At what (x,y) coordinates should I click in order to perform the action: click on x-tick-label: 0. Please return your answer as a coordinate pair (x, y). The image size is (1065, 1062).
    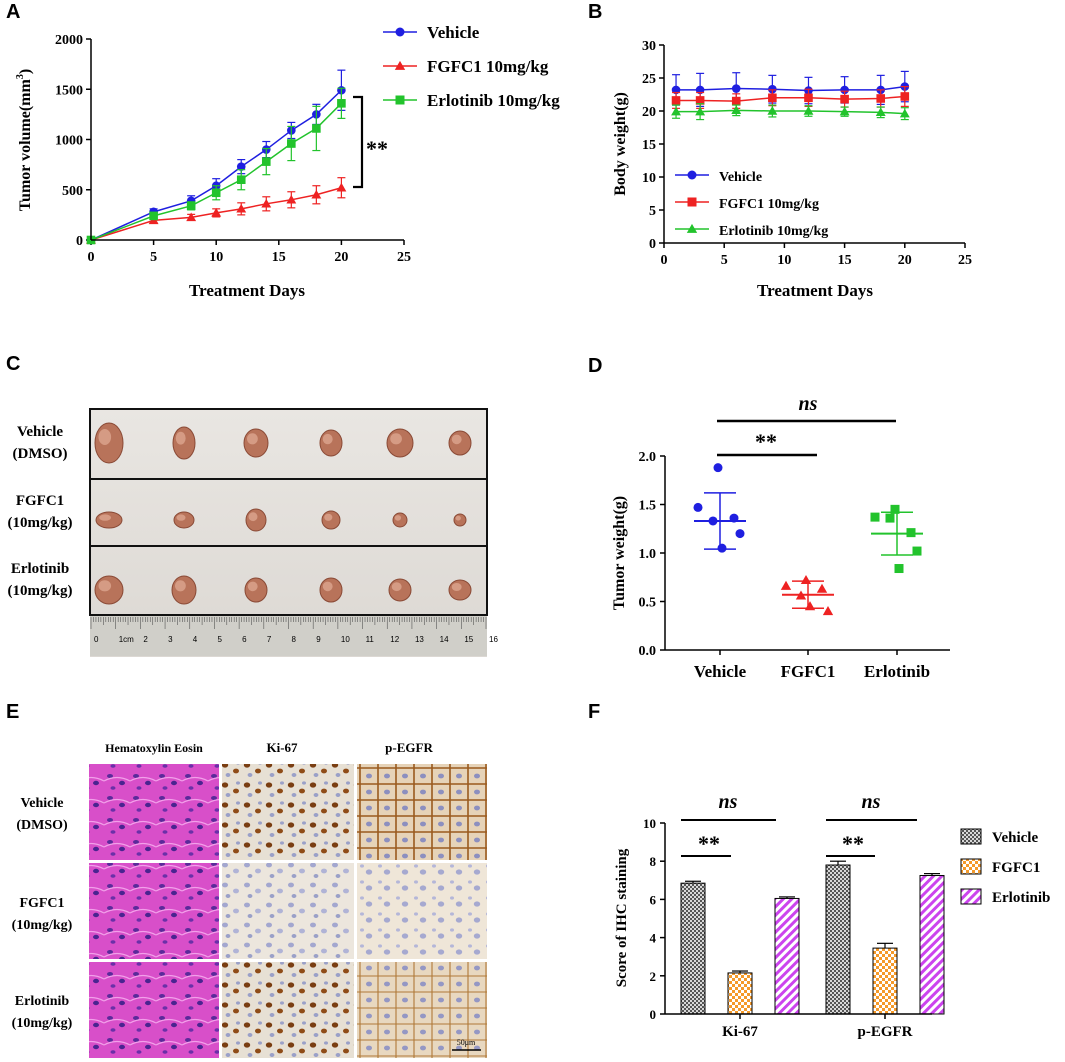
    Looking at the image, I should click on (91, 257).